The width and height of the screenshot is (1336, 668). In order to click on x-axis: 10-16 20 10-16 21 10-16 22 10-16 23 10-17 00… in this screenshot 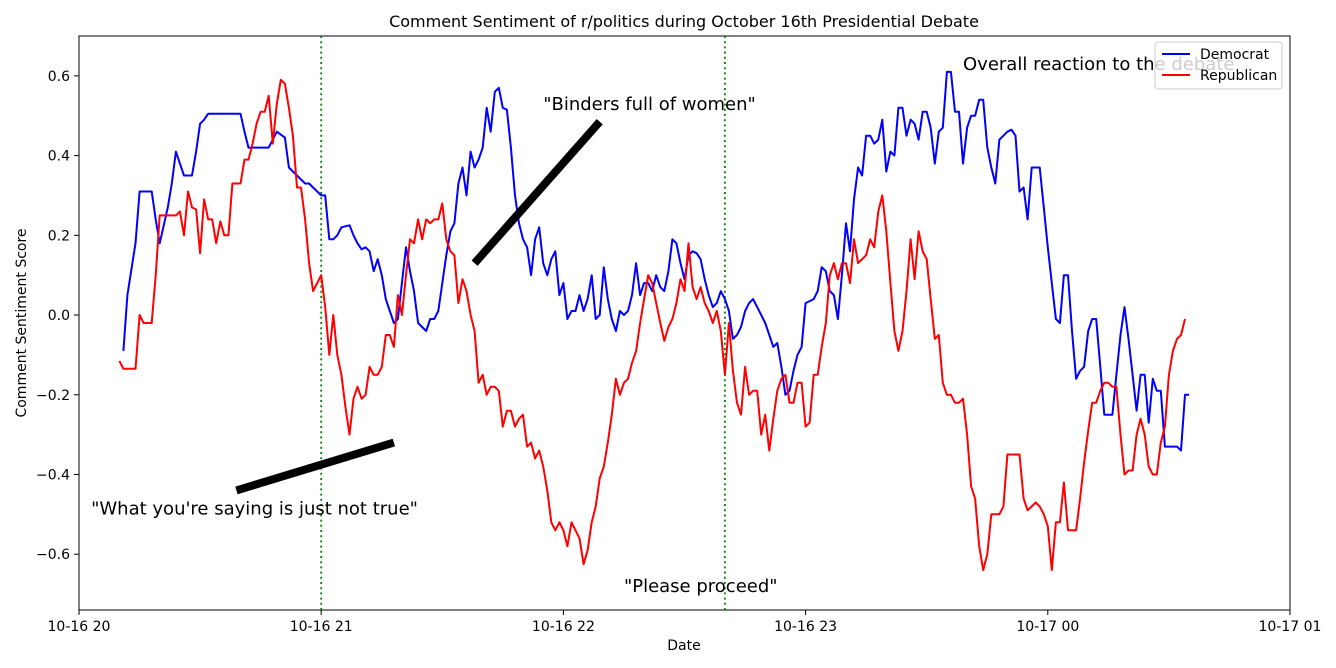, I will do `click(685, 622)`.